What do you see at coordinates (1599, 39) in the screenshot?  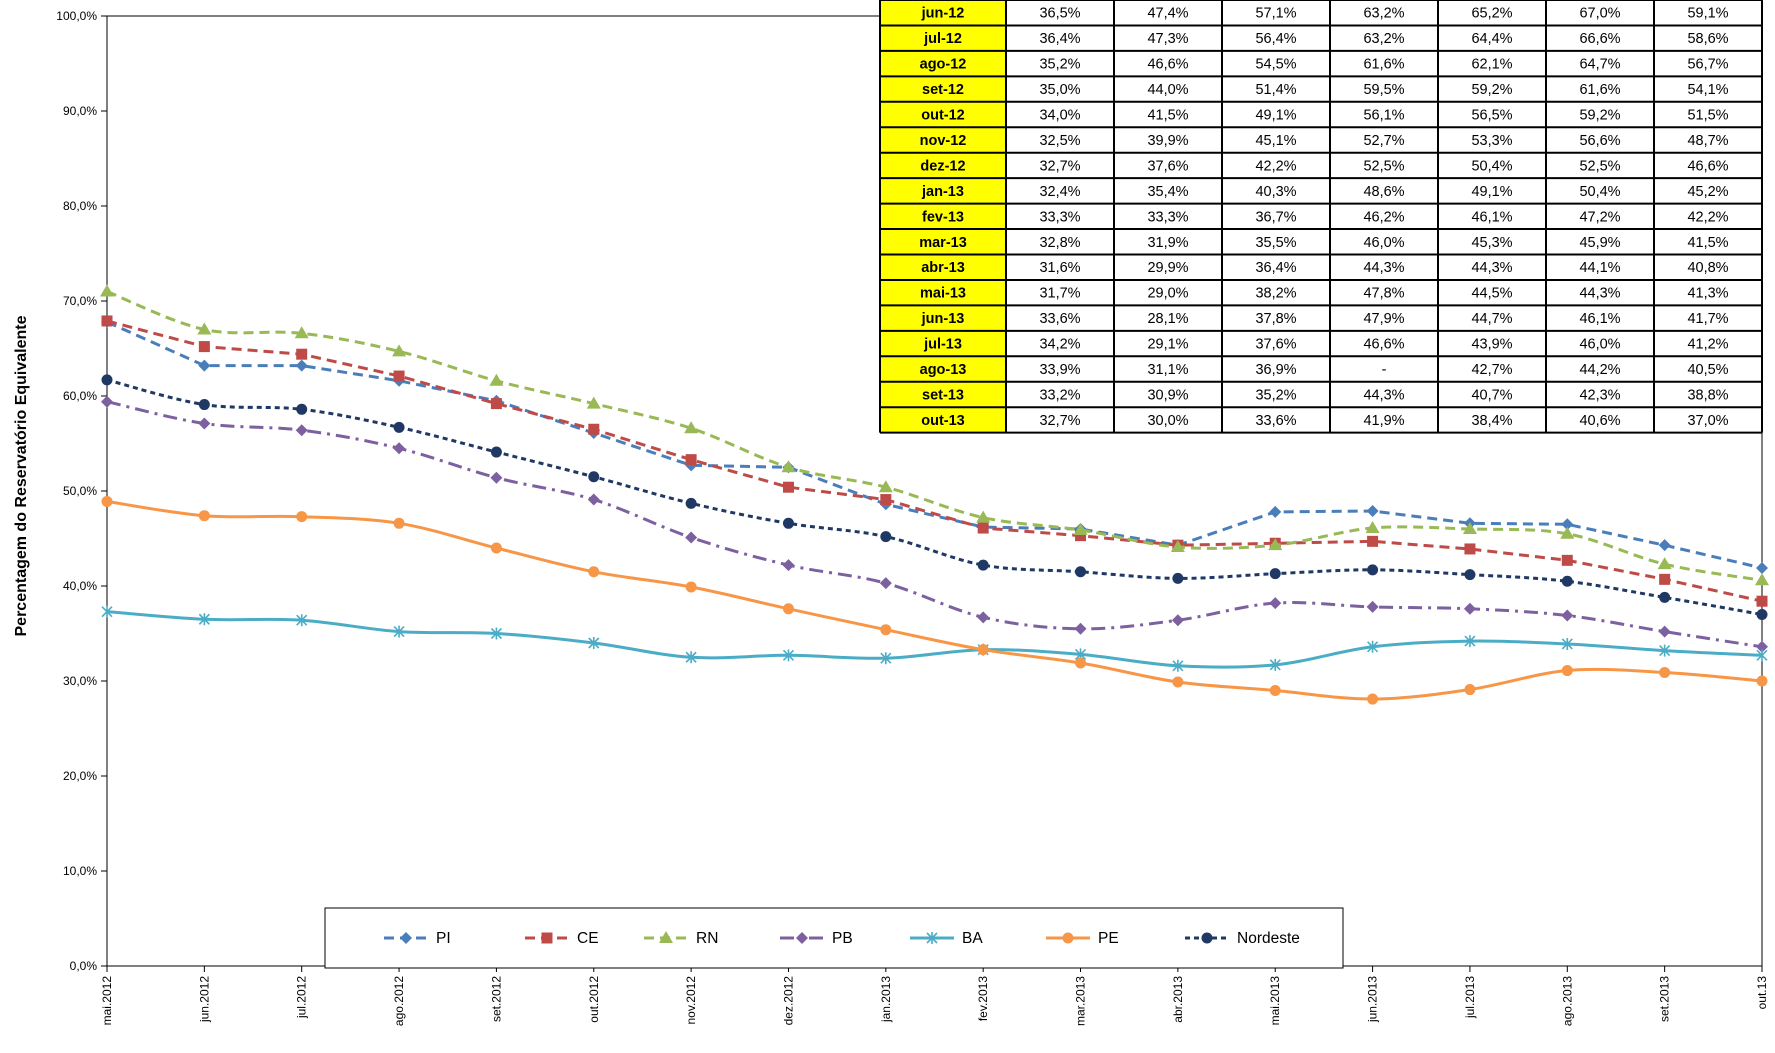 I see `table-cell: 66,6%` at bounding box center [1599, 39].